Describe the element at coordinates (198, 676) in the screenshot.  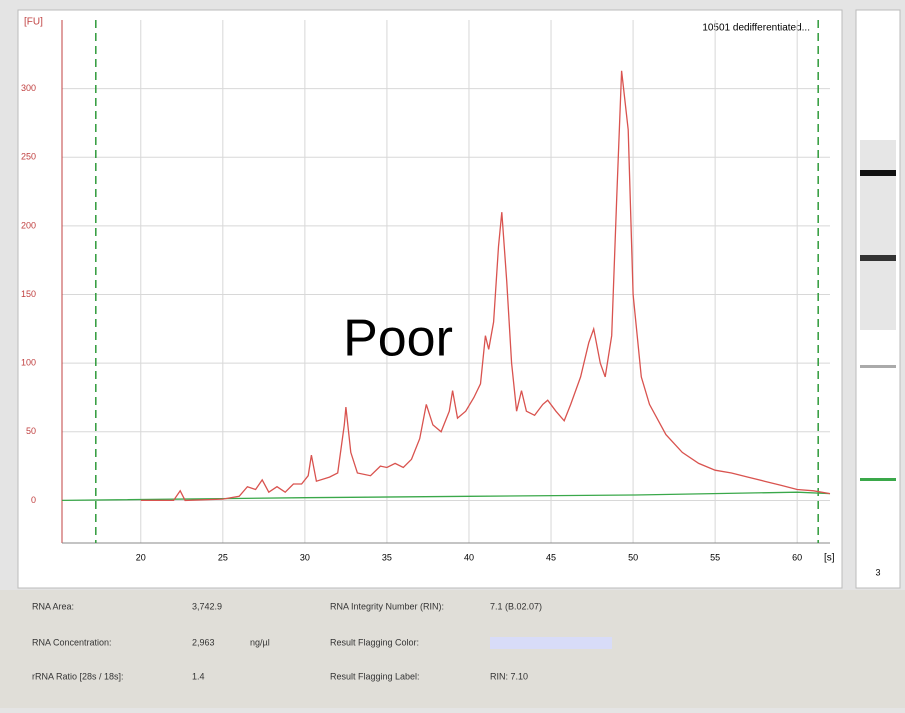
I see `result-value: 1.4` at that location.